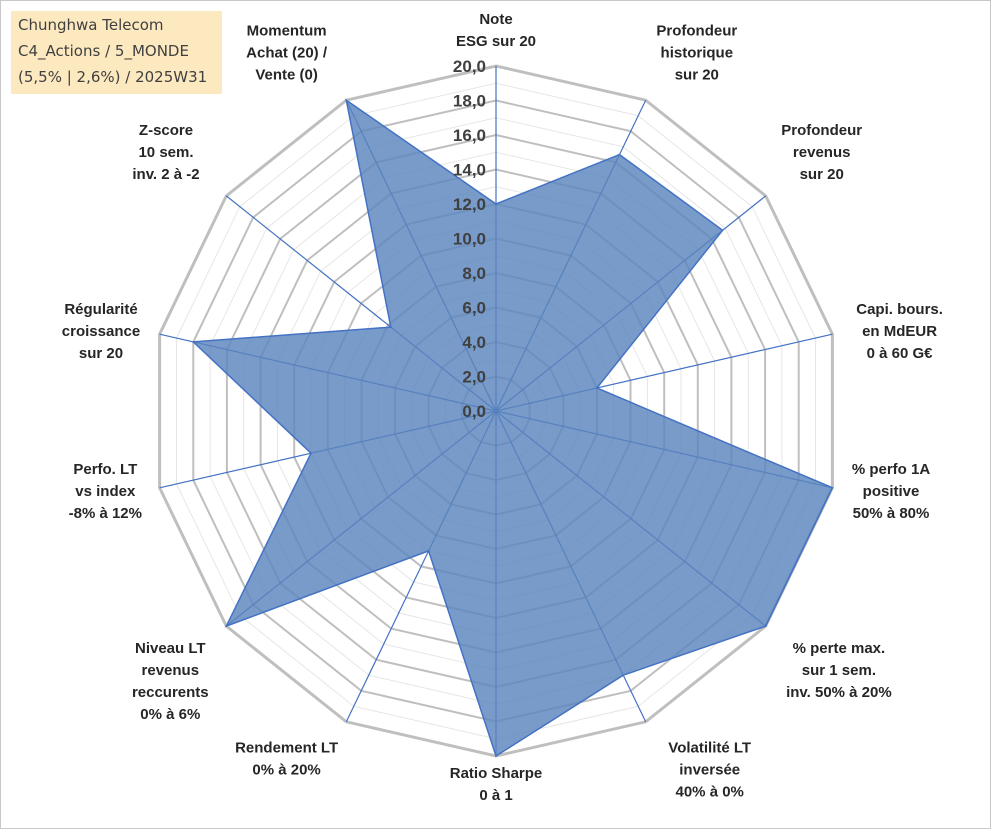 This screenshot has height=829, width=991. I want to click on tick-label: 0,0, so click(474, 411).